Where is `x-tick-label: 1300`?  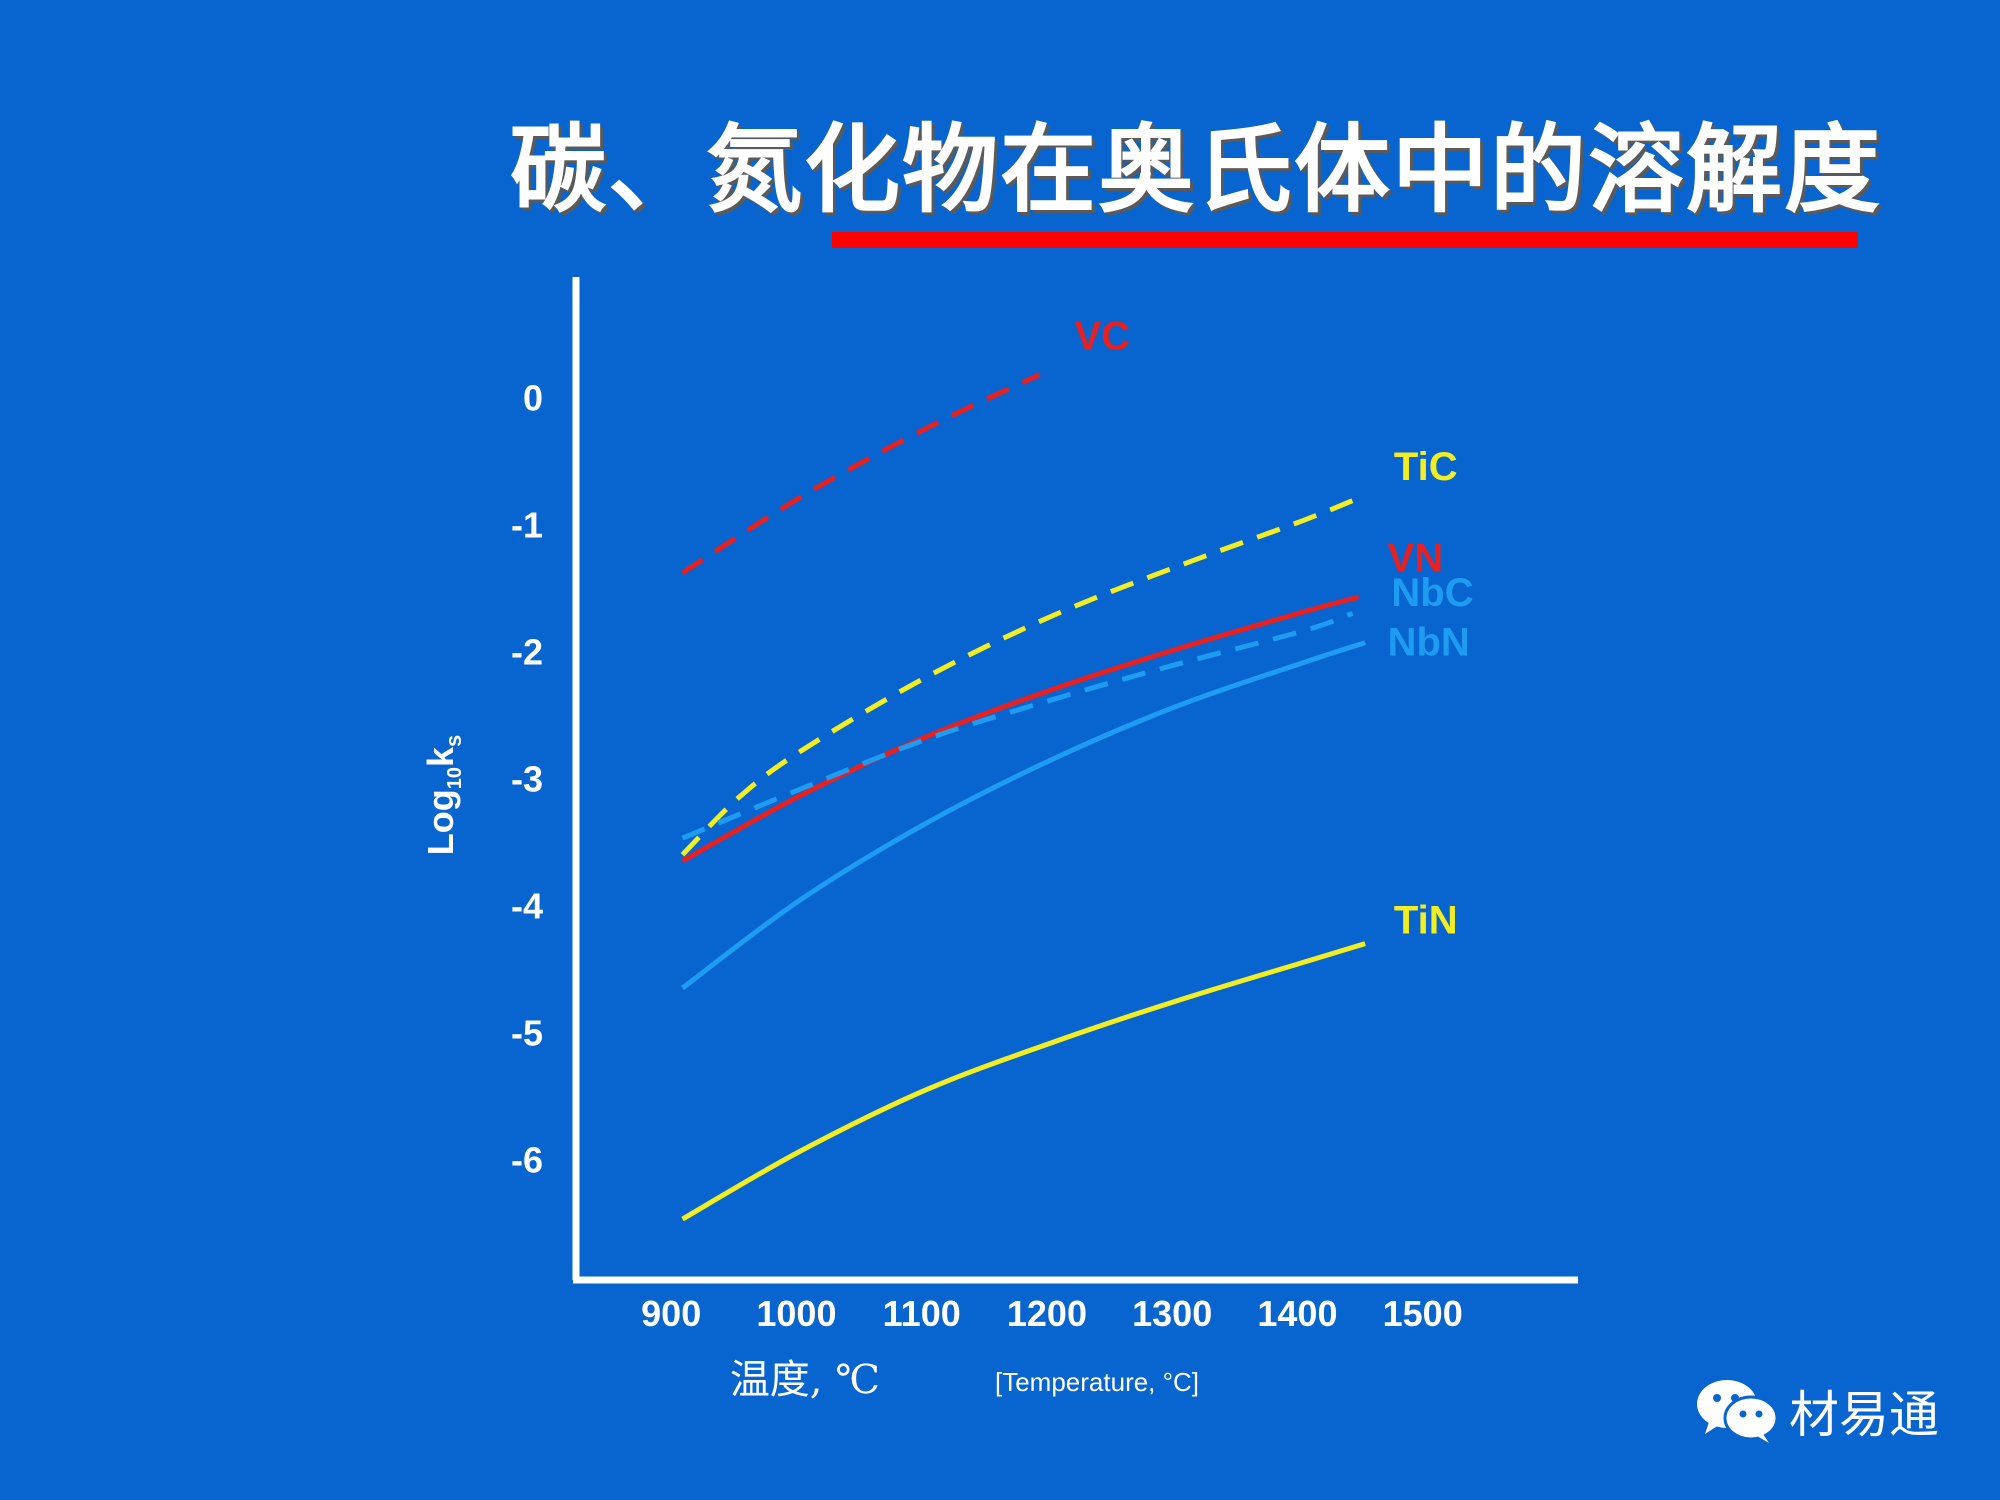
x-tick-label: 1300 is located at coordinates (1172, 1313).